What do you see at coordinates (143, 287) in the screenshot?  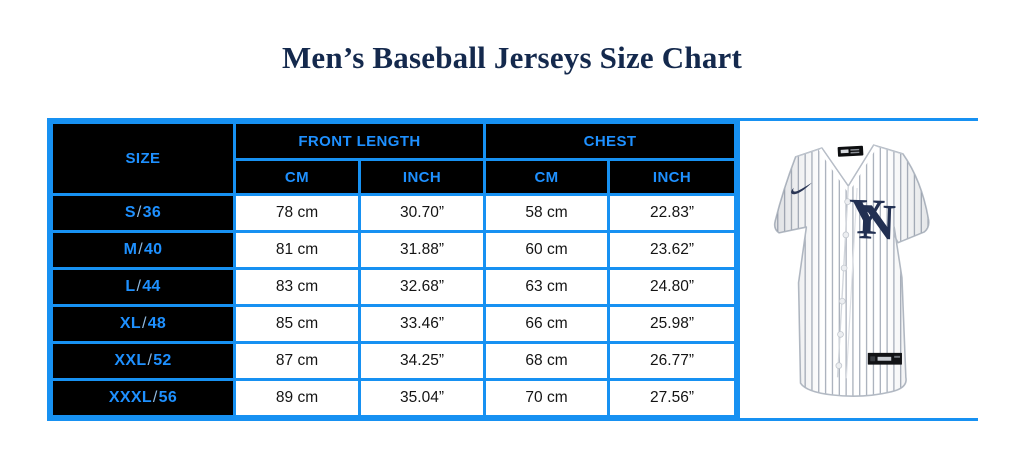 I see `size-label: L/44` at bounding box center [143, 287].